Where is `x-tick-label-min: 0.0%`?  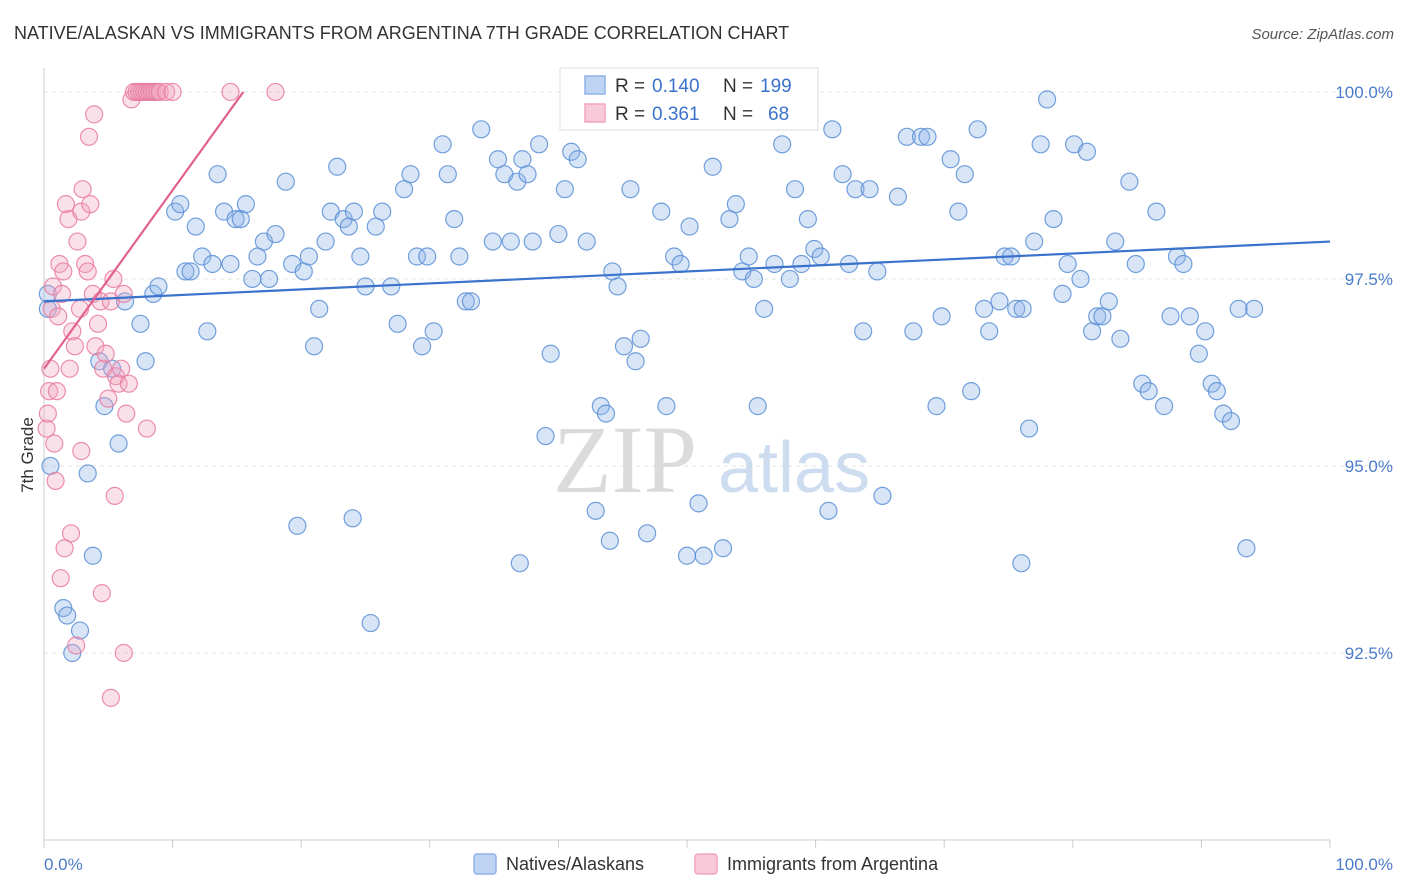 x-tick-label-min: 0.0% is located at coordinates (63, 864).